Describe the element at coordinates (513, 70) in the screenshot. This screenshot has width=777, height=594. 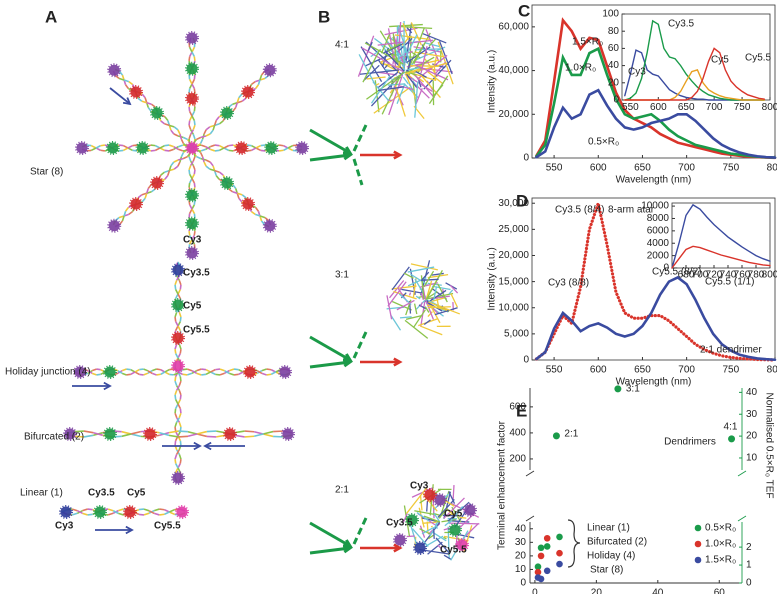
I see `y-tick-label: 40,000` at that location.